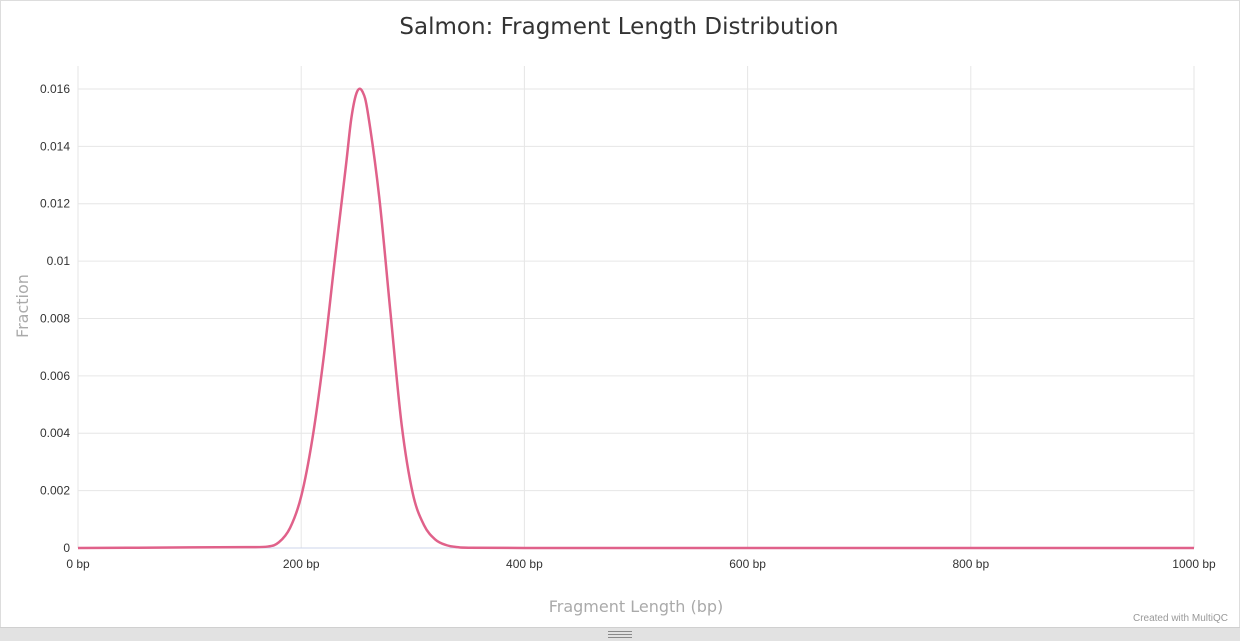 The width and height of the screenshot is (1240, 641). I want to click on y-tick-label: 0.006, so click(55, 376).